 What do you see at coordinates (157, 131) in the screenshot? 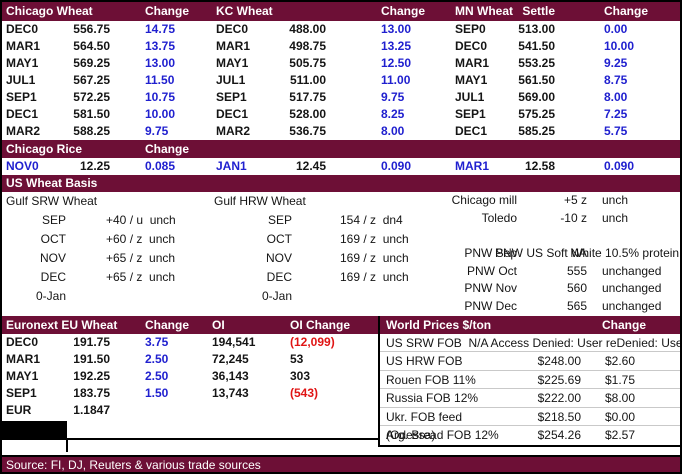
I see `price-change: 9.75` at bounding box center [157, 131].